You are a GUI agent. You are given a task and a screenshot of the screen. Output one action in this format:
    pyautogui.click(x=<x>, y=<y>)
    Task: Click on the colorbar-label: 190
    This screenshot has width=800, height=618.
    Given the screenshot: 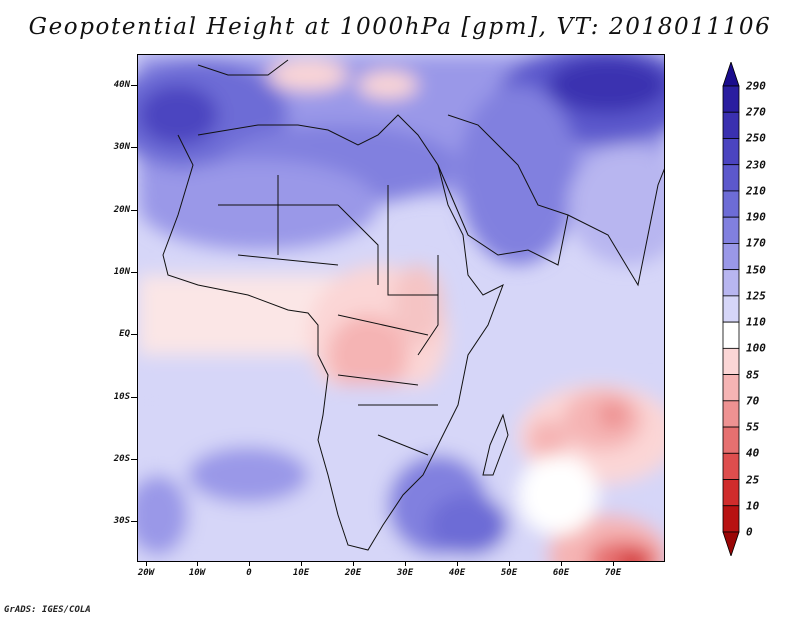 What is the action you would take?
    pyautogui.click(x=756, y=217)
    